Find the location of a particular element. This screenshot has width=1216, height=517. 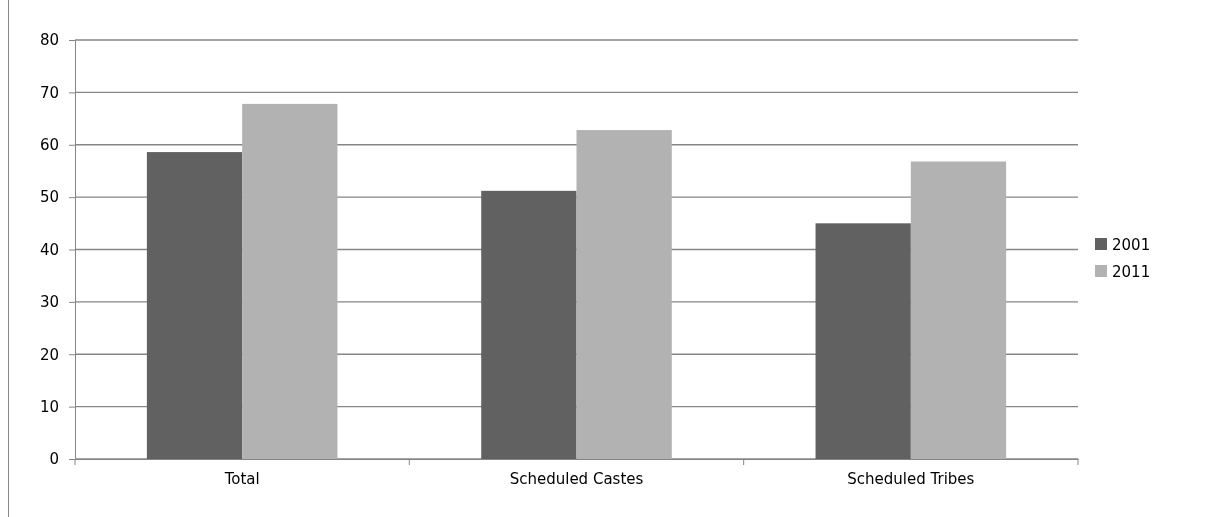

x-tick-label: Scheduled Tribes is located at coordinates (911, 478).